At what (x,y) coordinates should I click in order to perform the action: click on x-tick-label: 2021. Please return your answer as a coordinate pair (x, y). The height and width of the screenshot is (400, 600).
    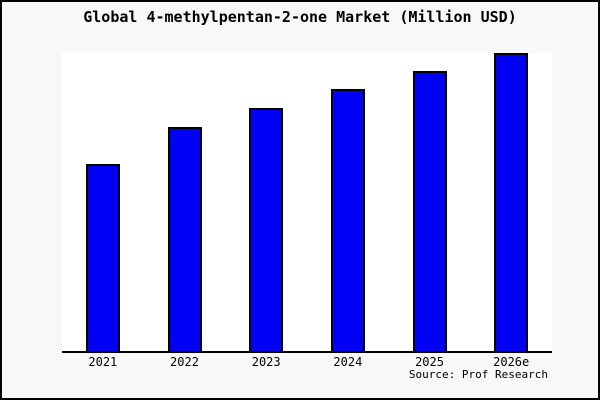
    Looking at the image, I should click on (103, 362).